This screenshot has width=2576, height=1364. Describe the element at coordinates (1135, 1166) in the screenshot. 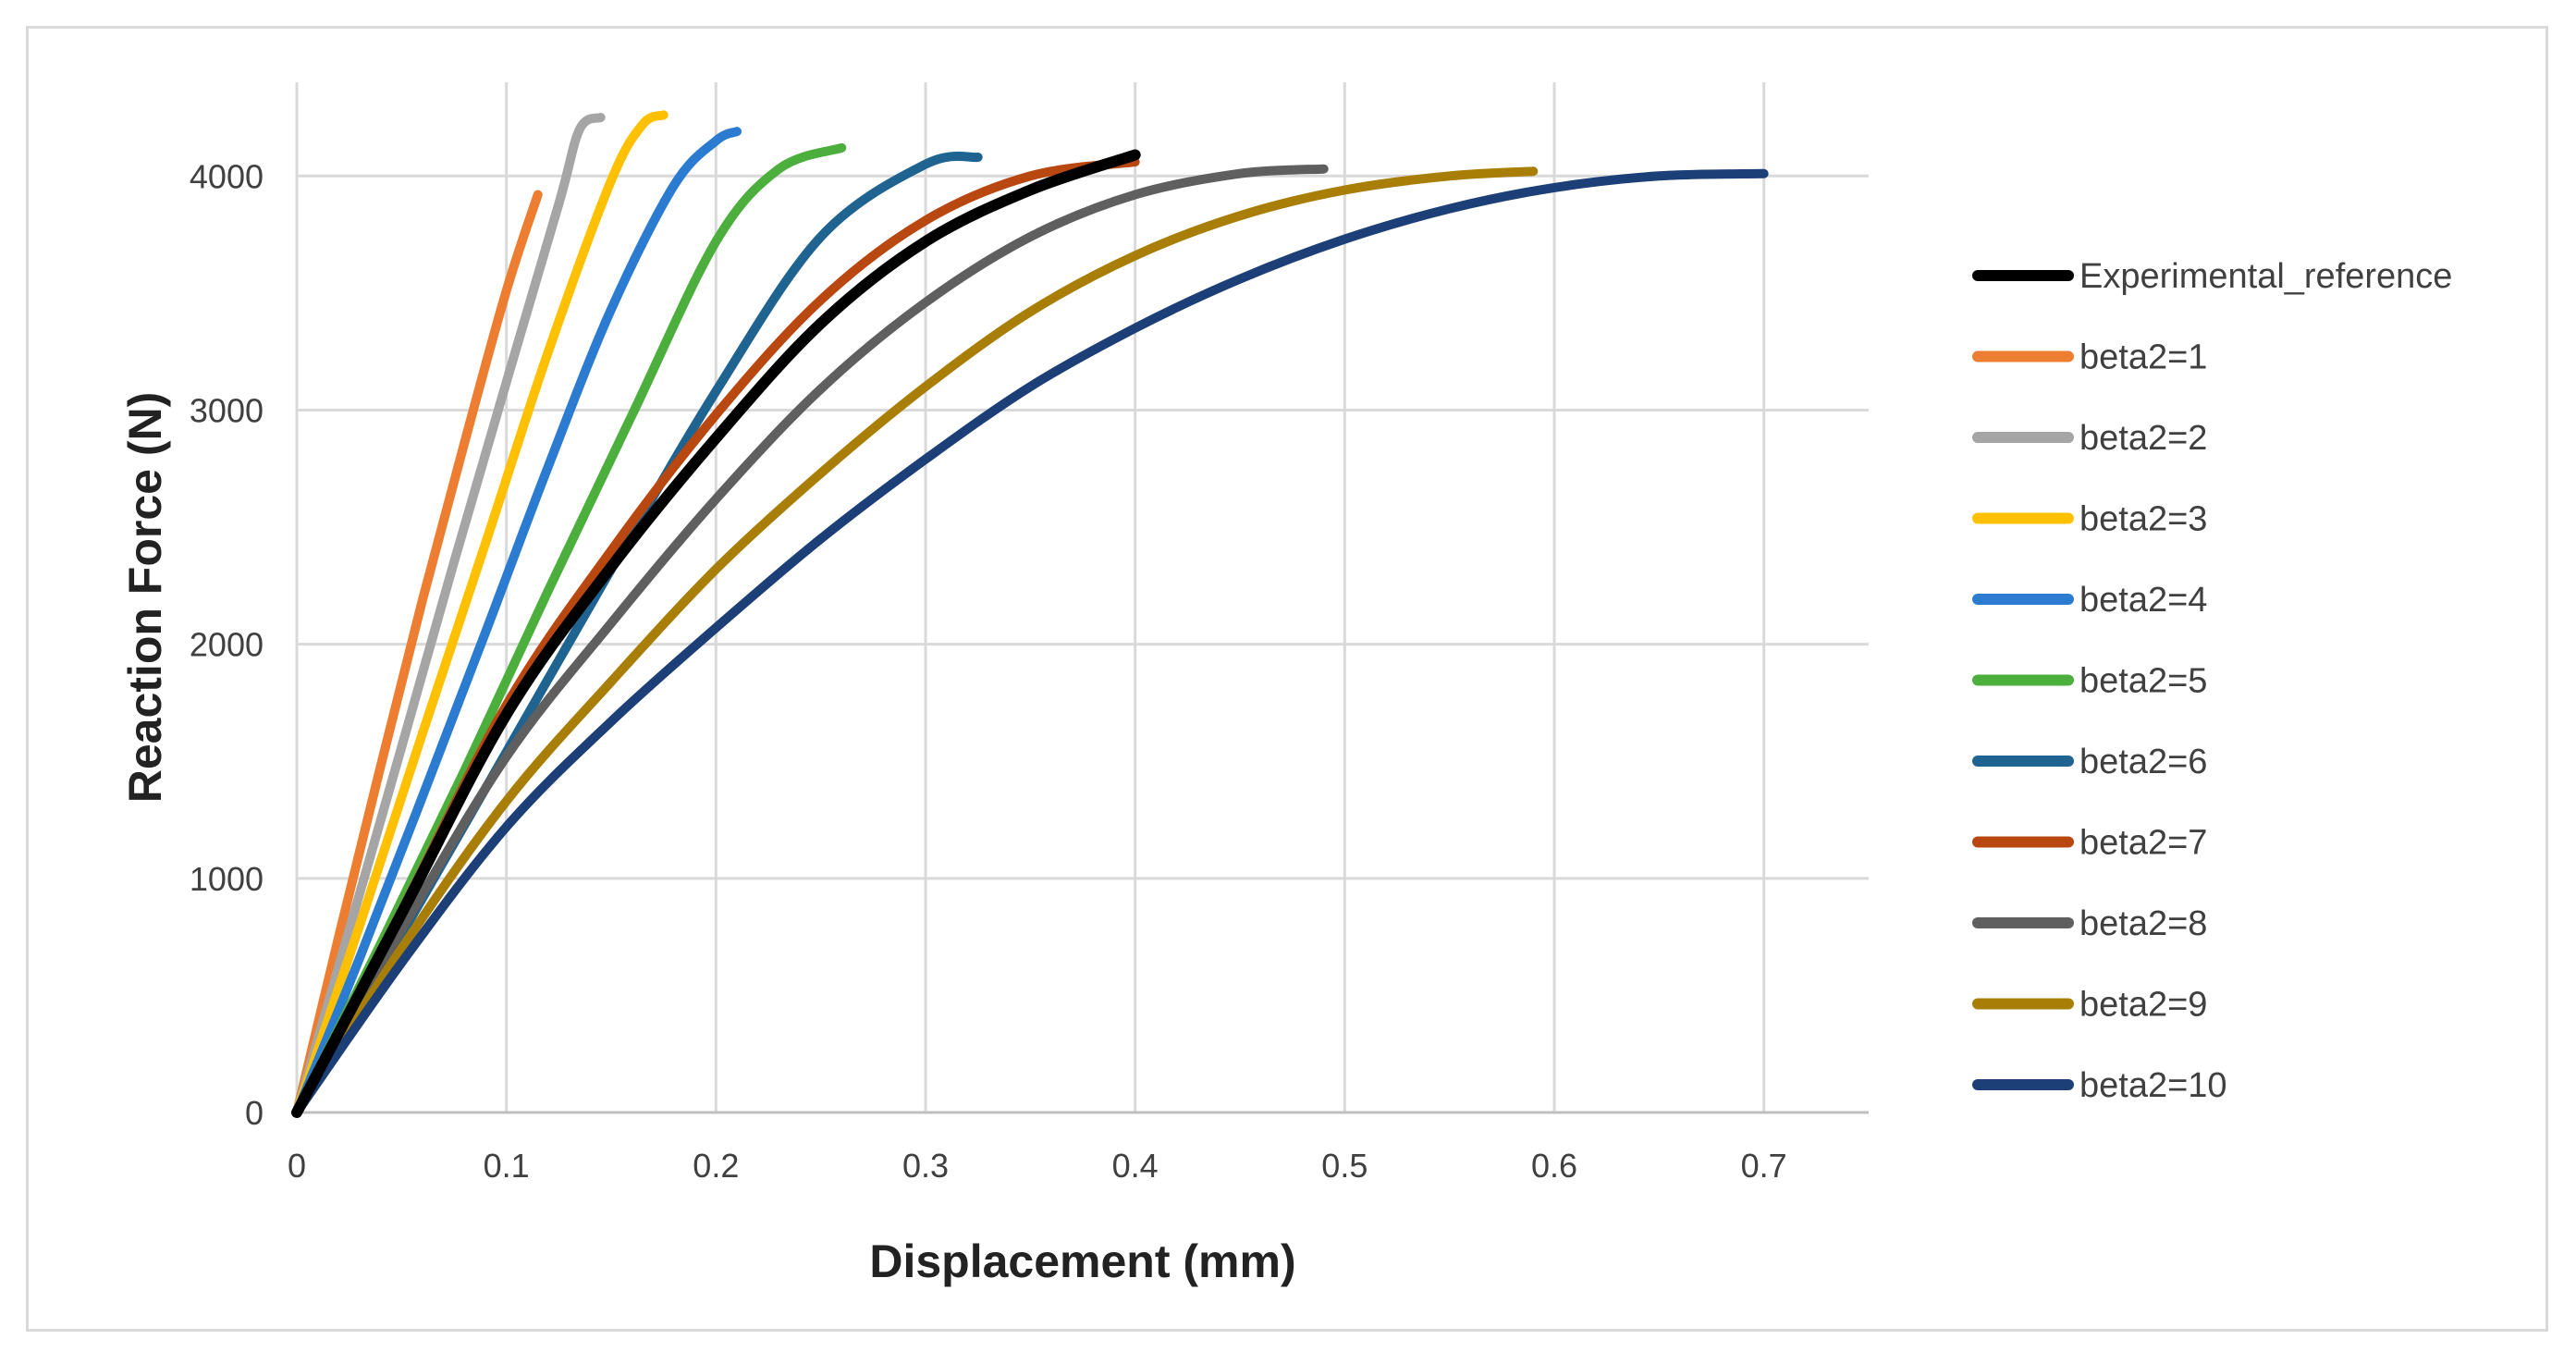

I see `x-tick-label: 0.4` at that location.